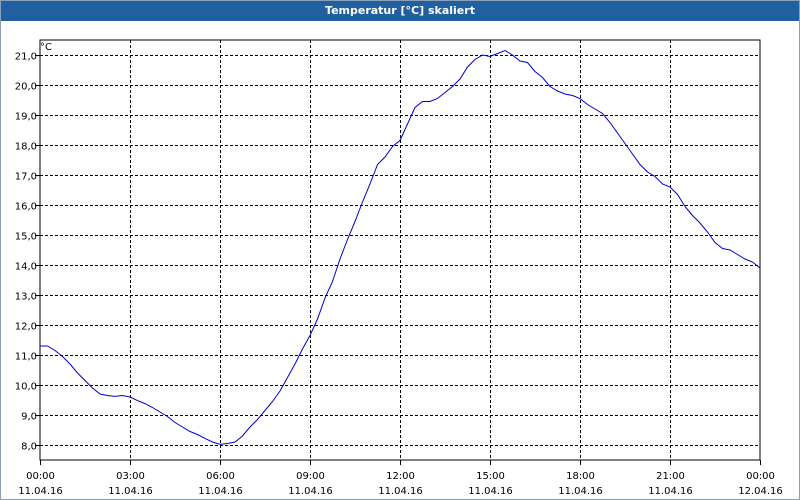 This screenshot has height=500, width=800. What do you see at coordinates (29, 447) in the screenshot?
I see `y-tick-label: 8,0` at bounding box center [29, 447].